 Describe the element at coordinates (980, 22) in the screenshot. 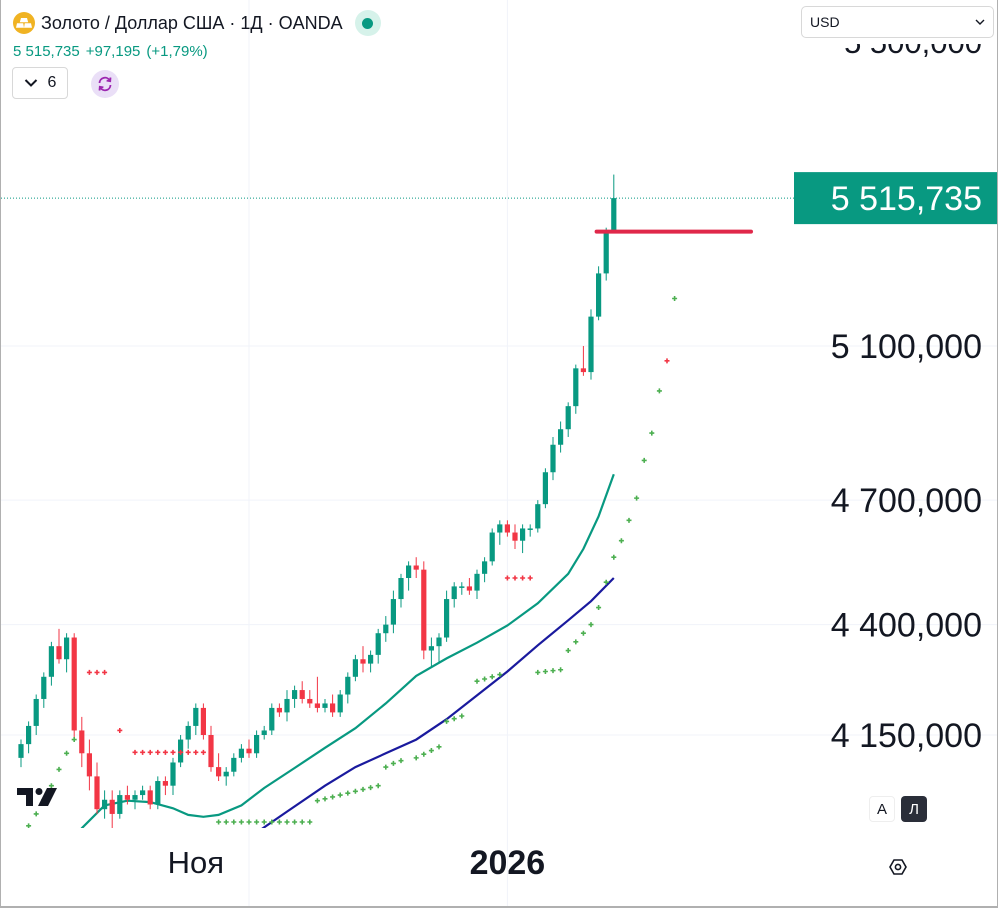

I see `chevron-down-icon` at that location.